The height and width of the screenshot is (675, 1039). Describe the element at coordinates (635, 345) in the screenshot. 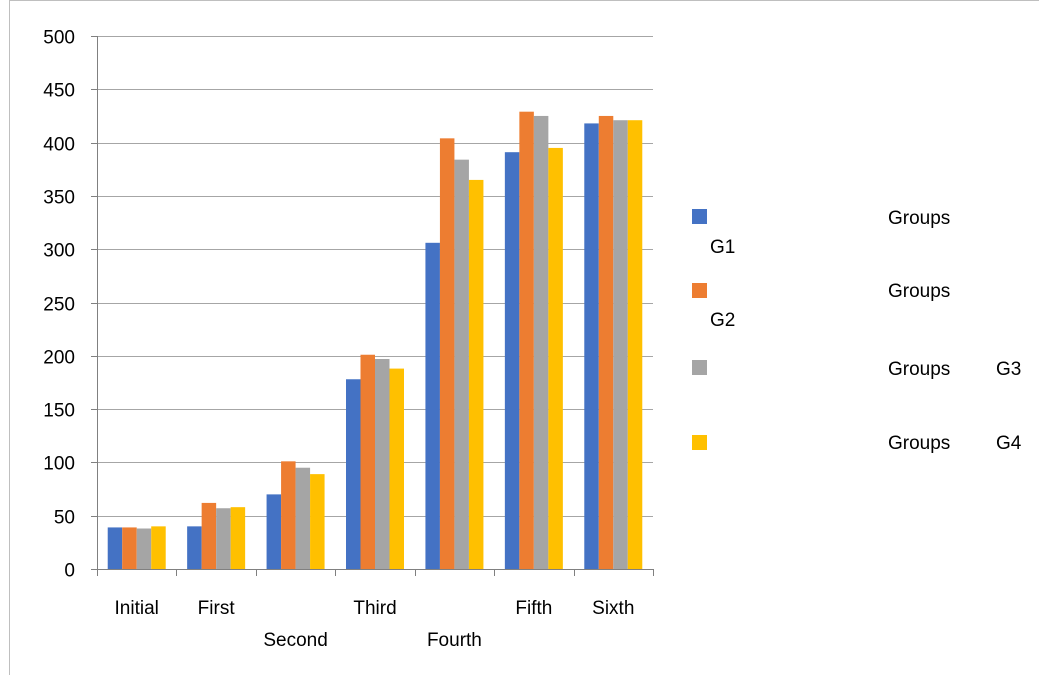

I see `bar-groups-g4-sixth` at that location.